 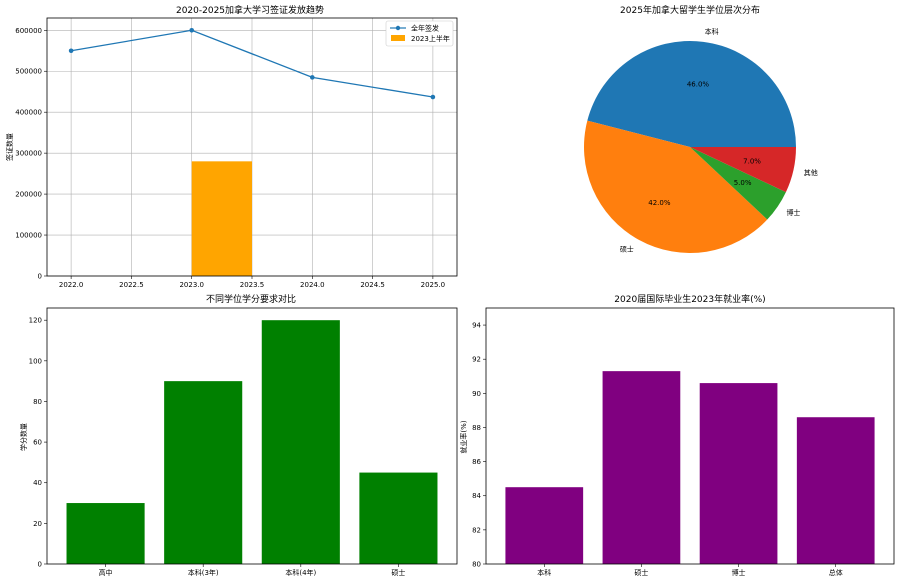 What do you see at coordinates (28, 31) in the screenshot?
I see `y-tick-label: 600000` at bounding box center [28, 31].